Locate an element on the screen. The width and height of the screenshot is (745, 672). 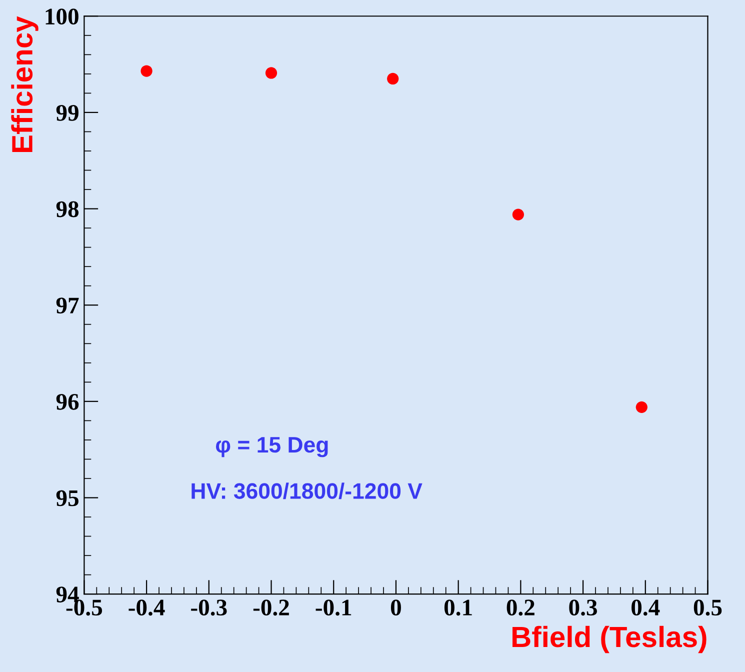
x-tick-label: 0.4 is located at coordinates (646, 608).